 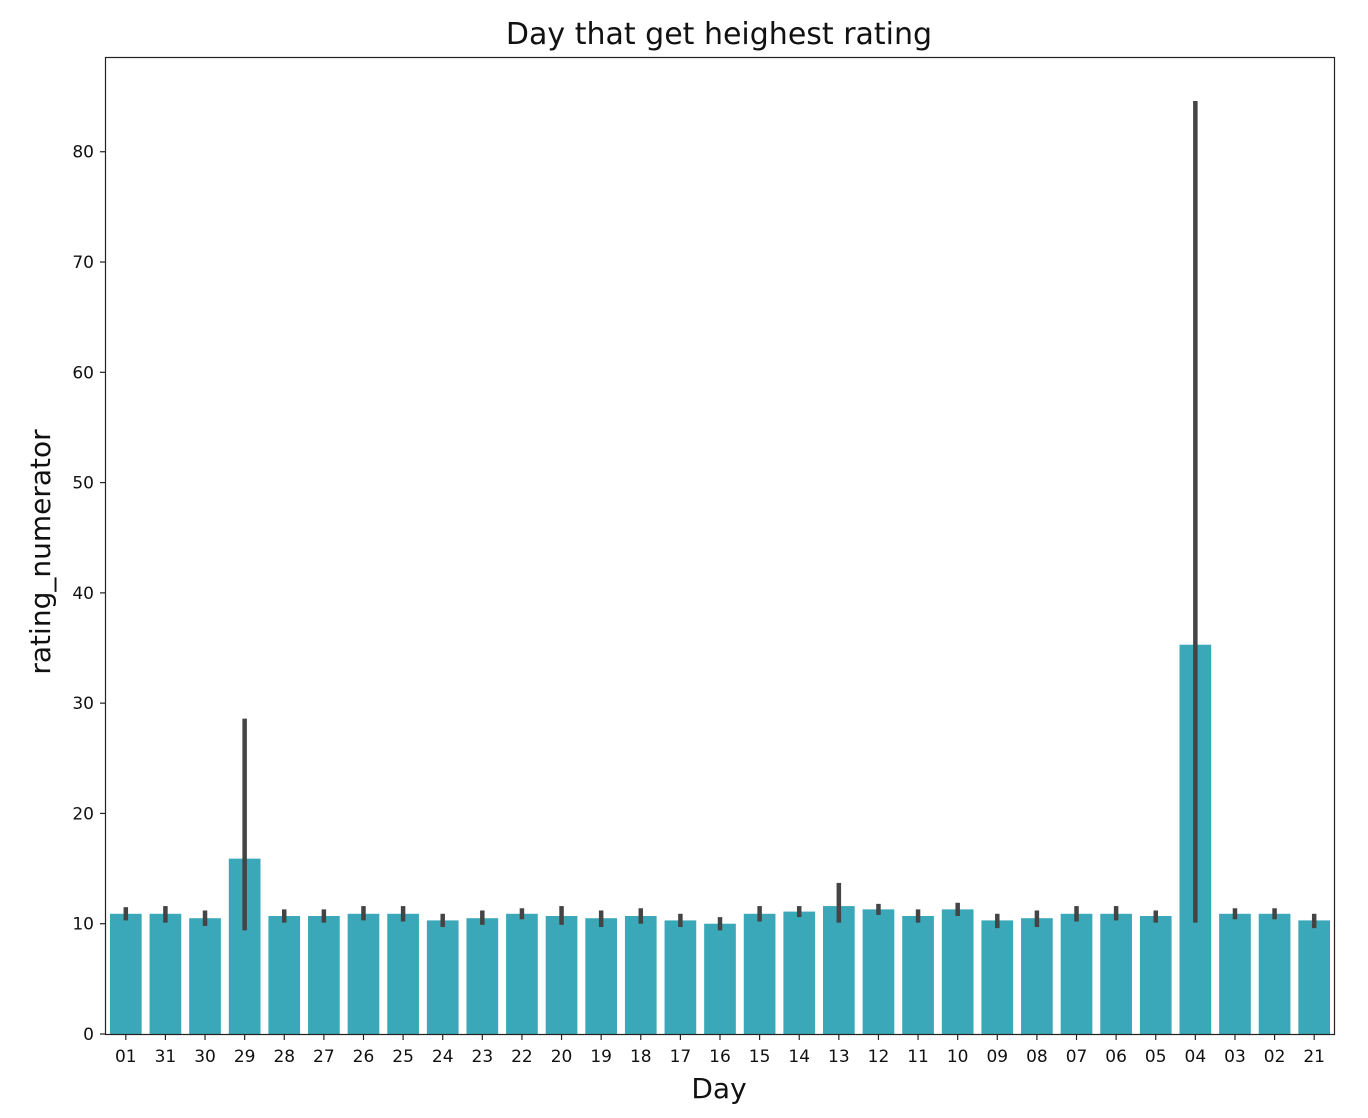 I want to click on x-tick-label: 31, so click(x=166, y=1057).